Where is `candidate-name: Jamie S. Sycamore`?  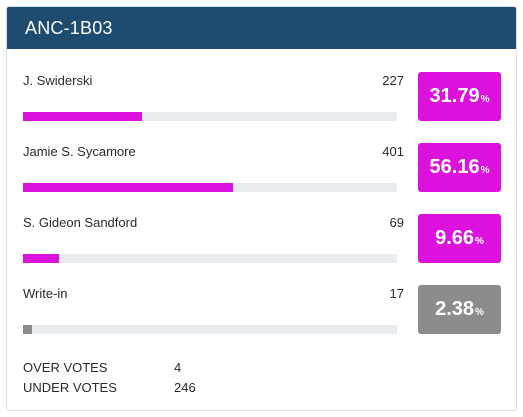
candidate-name: Jamie S. Sycamore is located at coordinates (79, 151).